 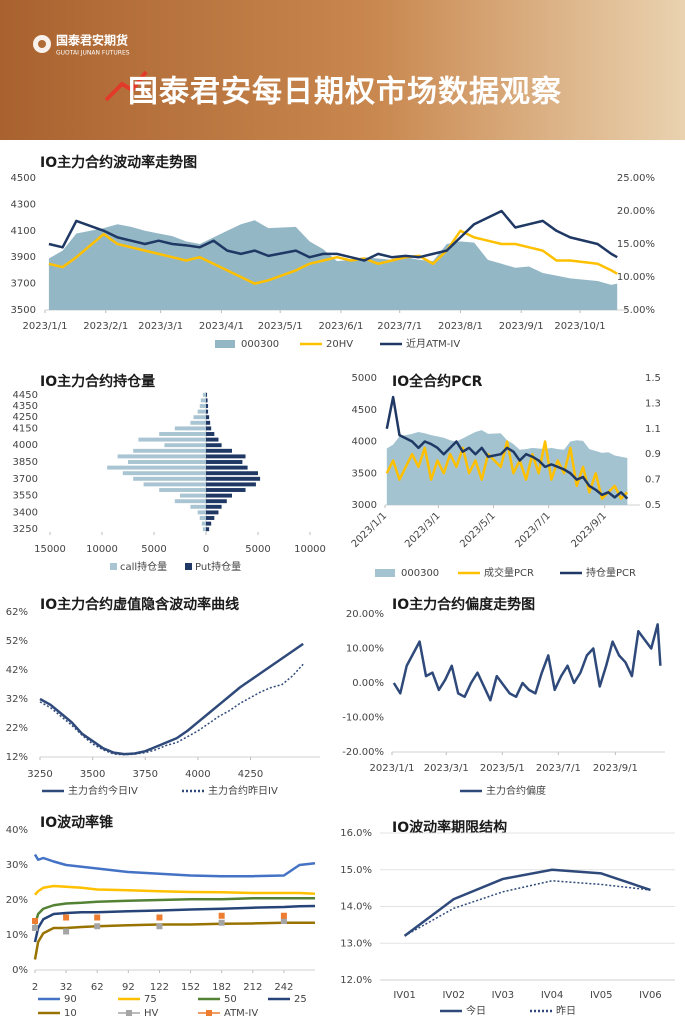 What do you see at coordinates (365, 614) in the screenshot?
I see `y-tick-label: 20.00%` at bounding box center [365, 614].